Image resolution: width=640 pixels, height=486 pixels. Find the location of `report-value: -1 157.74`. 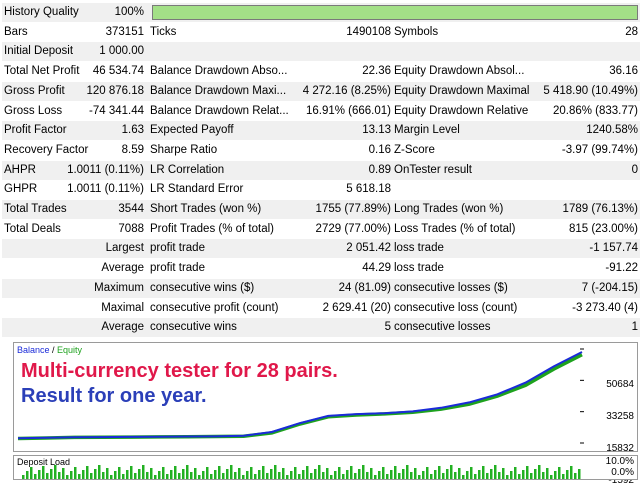

report-value: -1 157.74 is located at coordinates (613, 248).